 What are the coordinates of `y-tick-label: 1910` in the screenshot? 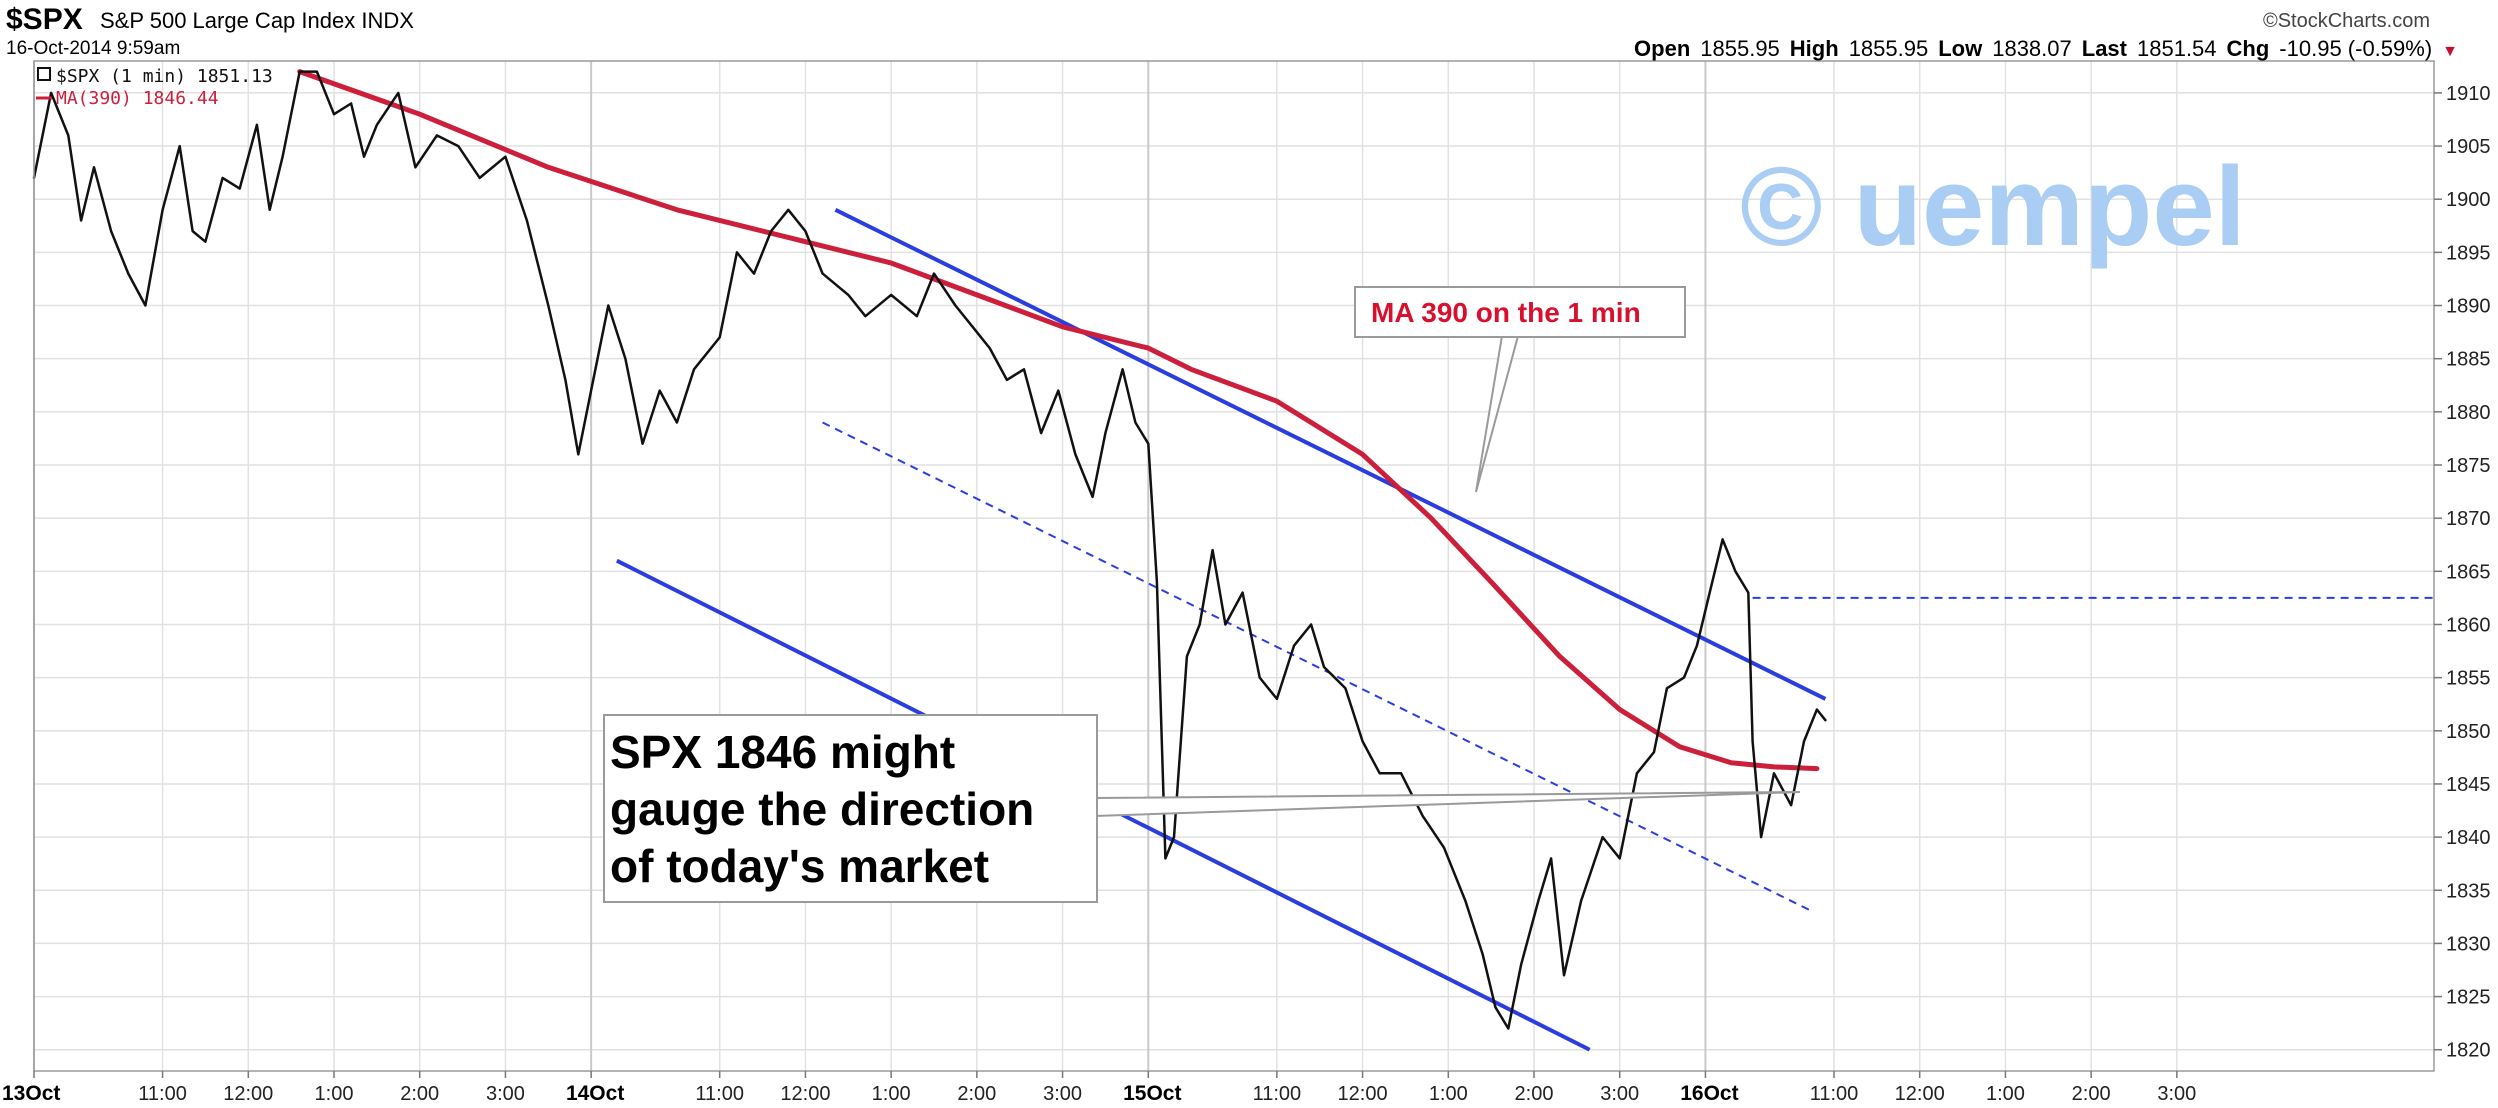 It's located at (2468, 94).